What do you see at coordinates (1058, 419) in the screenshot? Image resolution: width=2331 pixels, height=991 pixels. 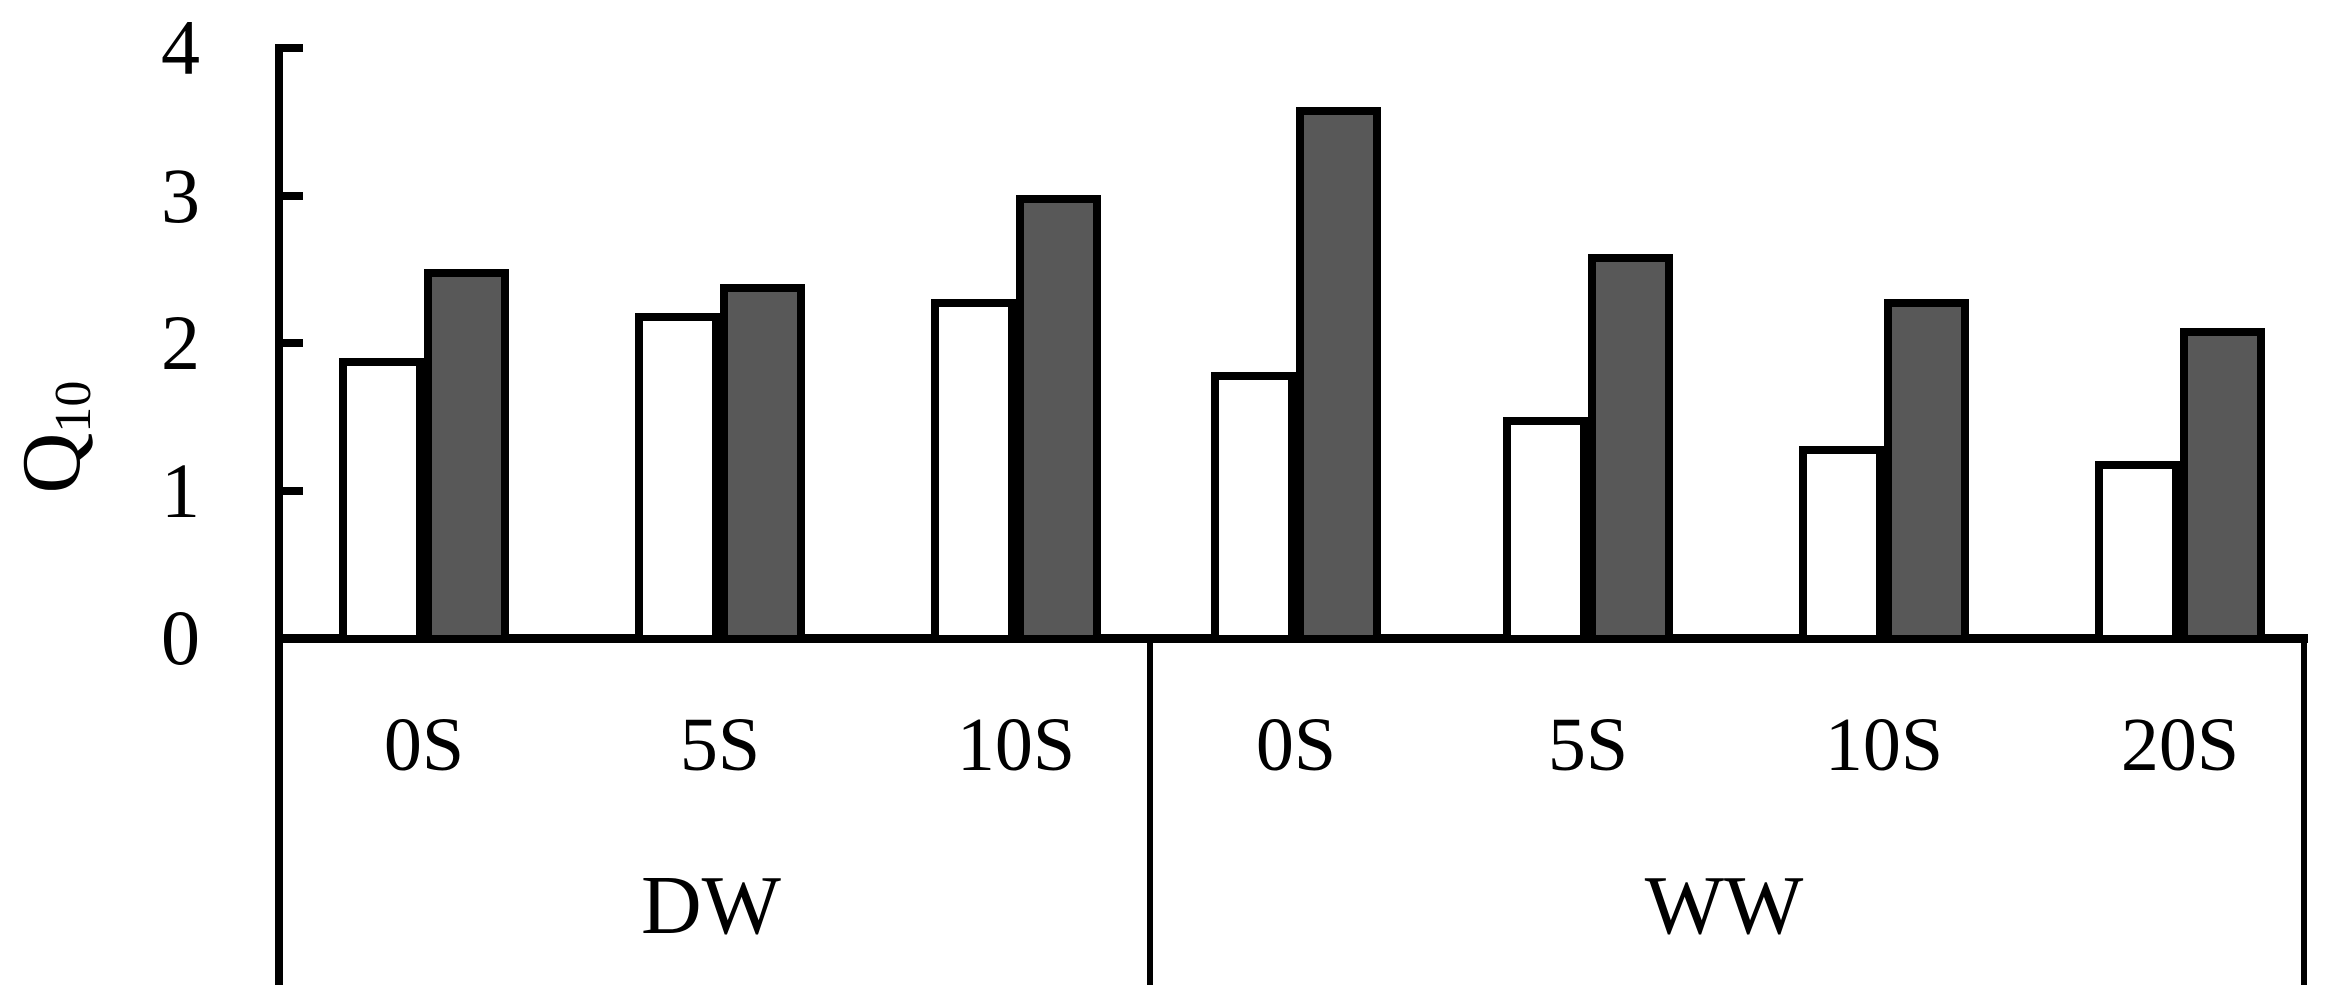 I see `bar-DW-10S-filled-bars` at bounding box center [1058, 419].